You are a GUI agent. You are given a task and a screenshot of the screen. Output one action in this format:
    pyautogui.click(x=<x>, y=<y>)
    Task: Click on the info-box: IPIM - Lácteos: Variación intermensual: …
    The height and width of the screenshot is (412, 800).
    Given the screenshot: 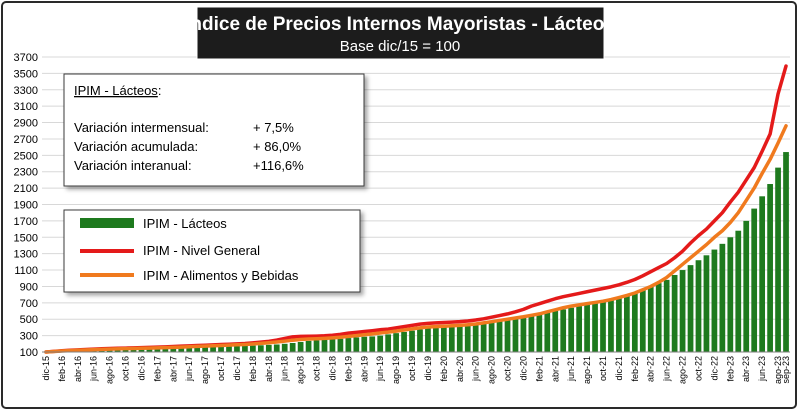 What is the action you would take?
    pyautogui.click(x=214, y=130)
    